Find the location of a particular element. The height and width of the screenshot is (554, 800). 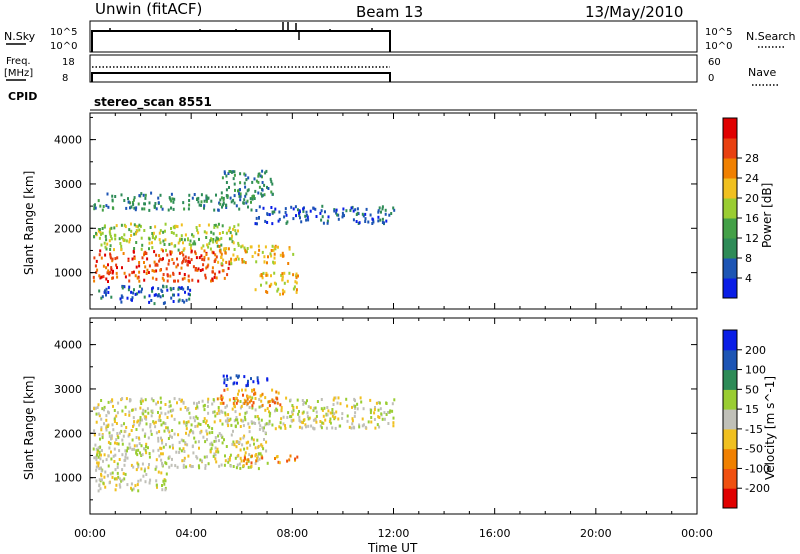

freq-panel: Freq. [MHz] 18 8 60 0 Nave is located at coordinates (392, 70).